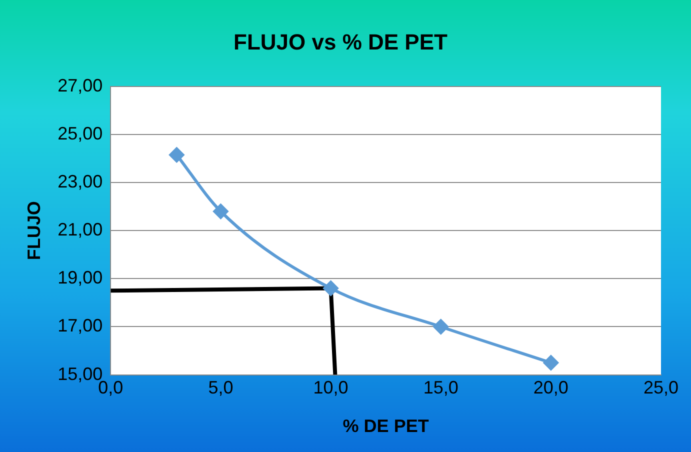  Describe the element at coordinates (330, 388) in the screenshot. I see `x-tick-label: 10,0` at that location.